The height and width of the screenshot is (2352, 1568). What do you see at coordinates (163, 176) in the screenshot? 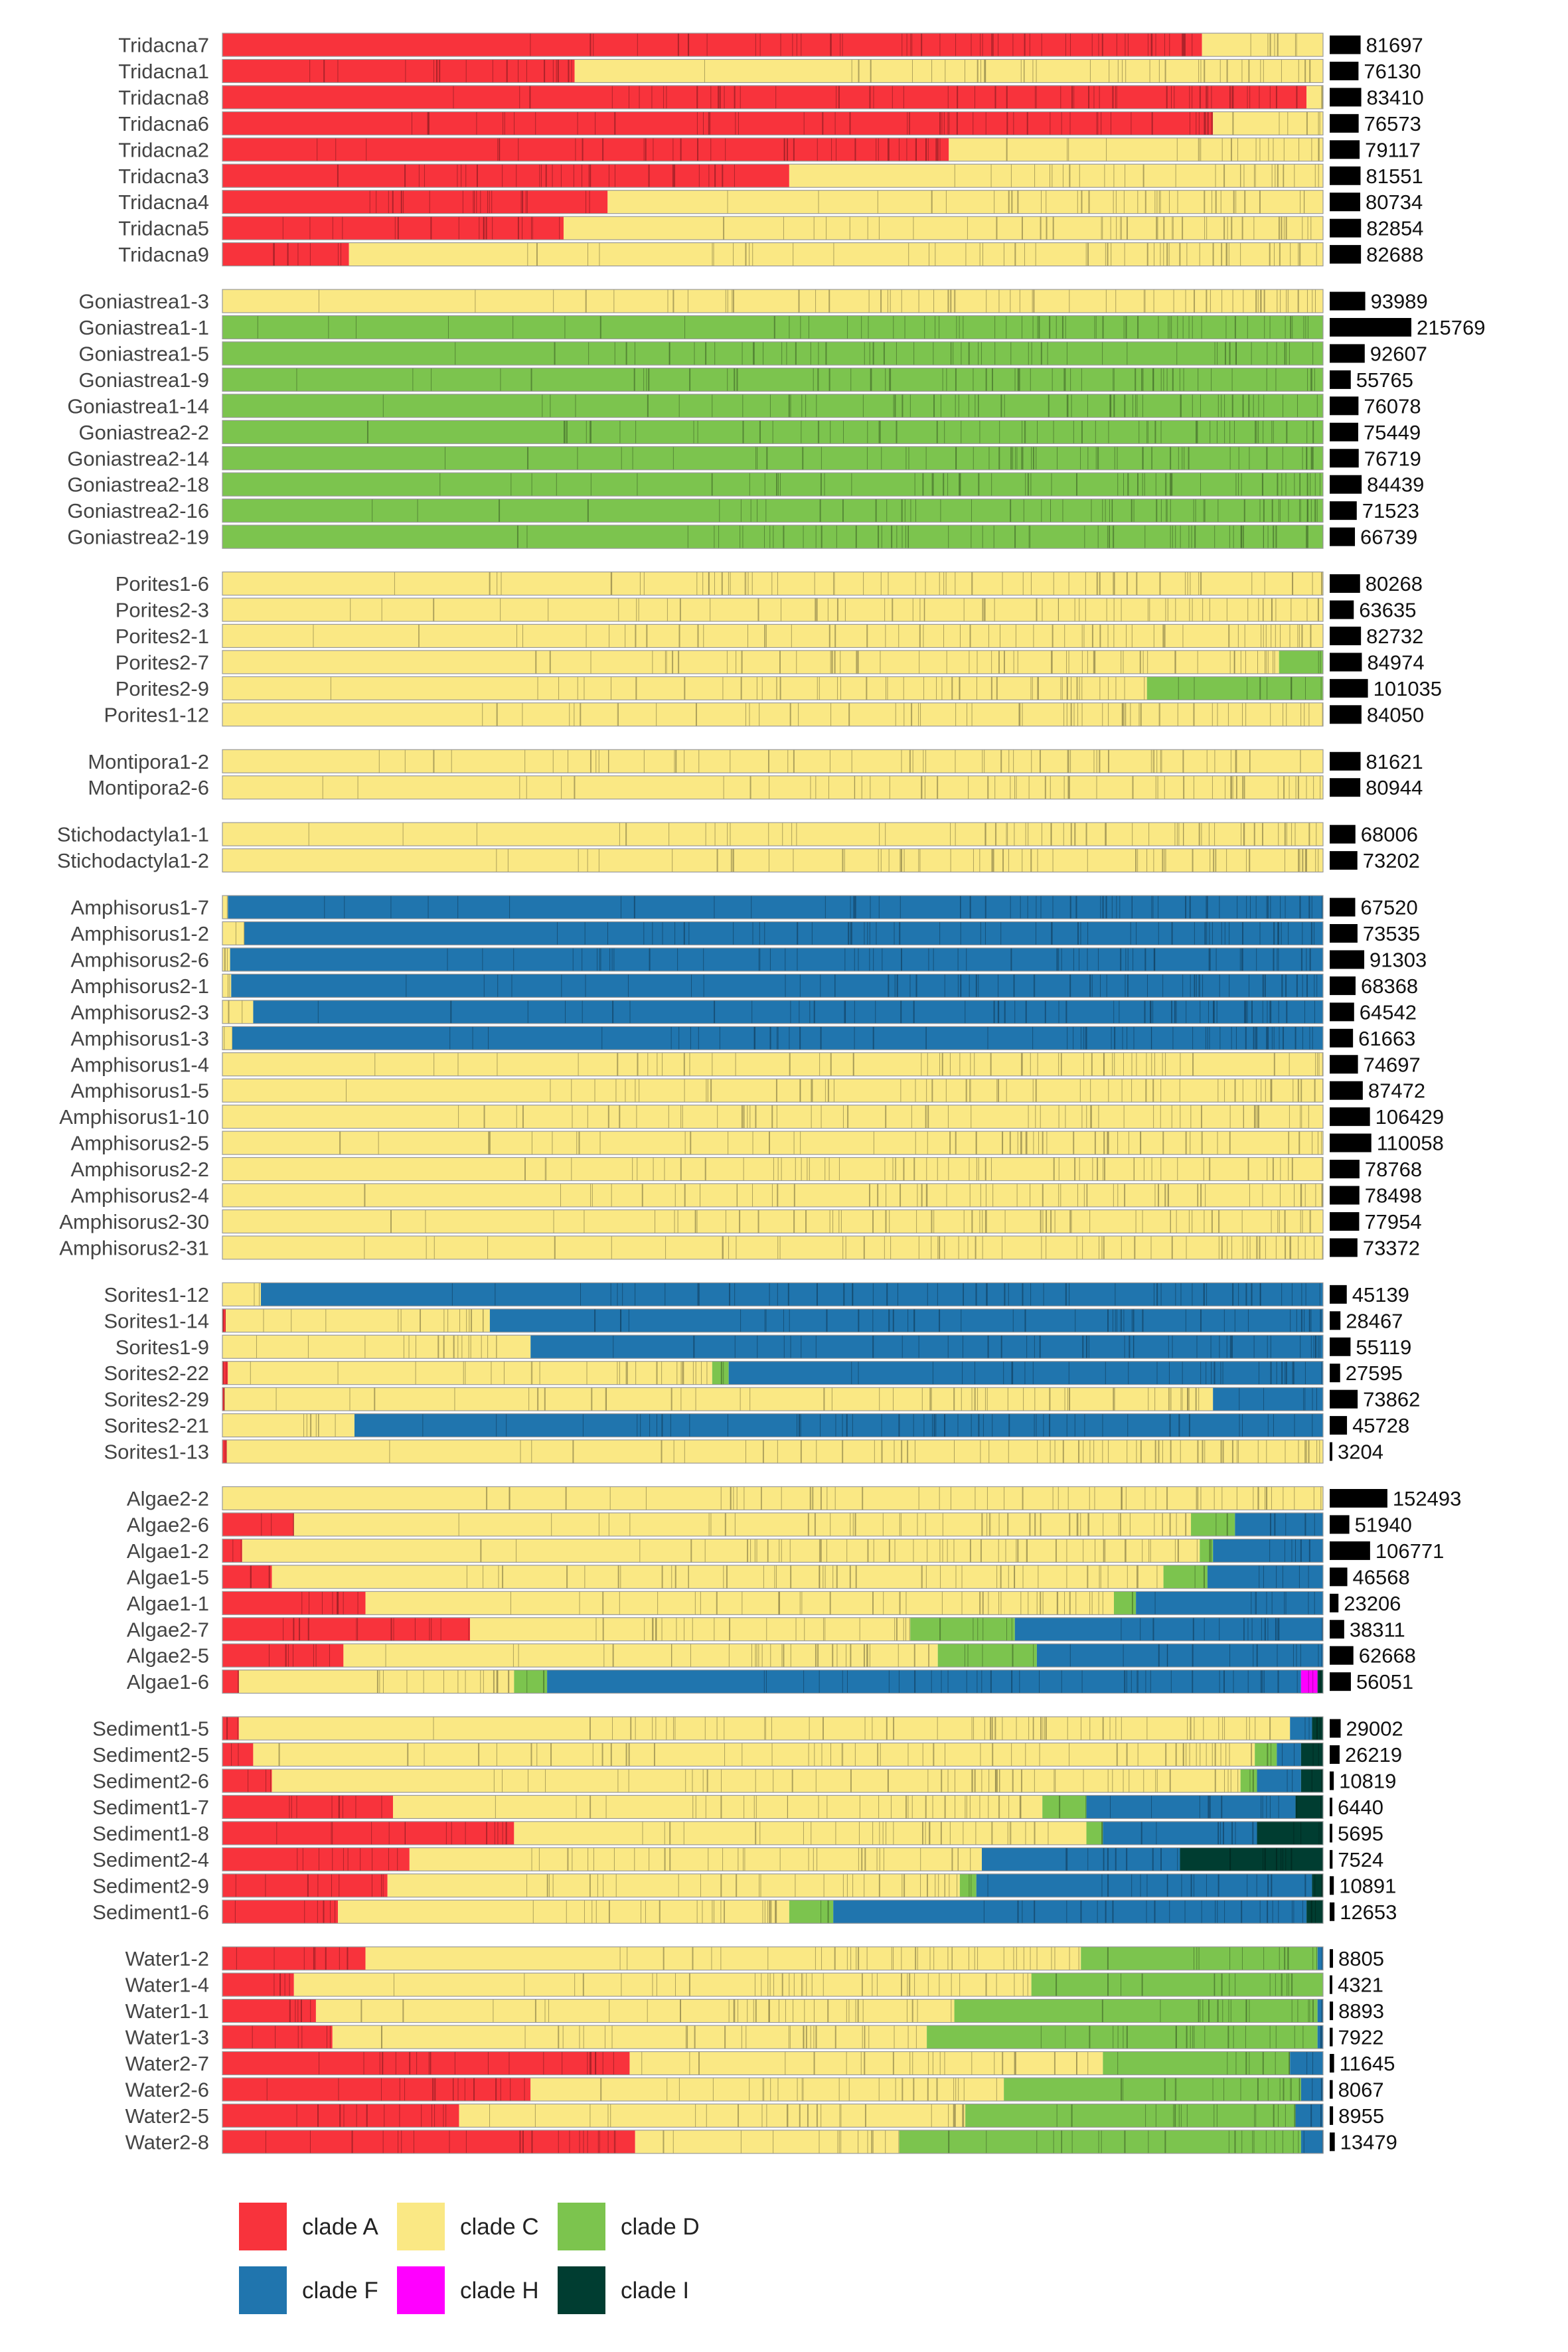
I see `sample-label-tridacna3: Tridacna3` at bounding box center [163, 176].